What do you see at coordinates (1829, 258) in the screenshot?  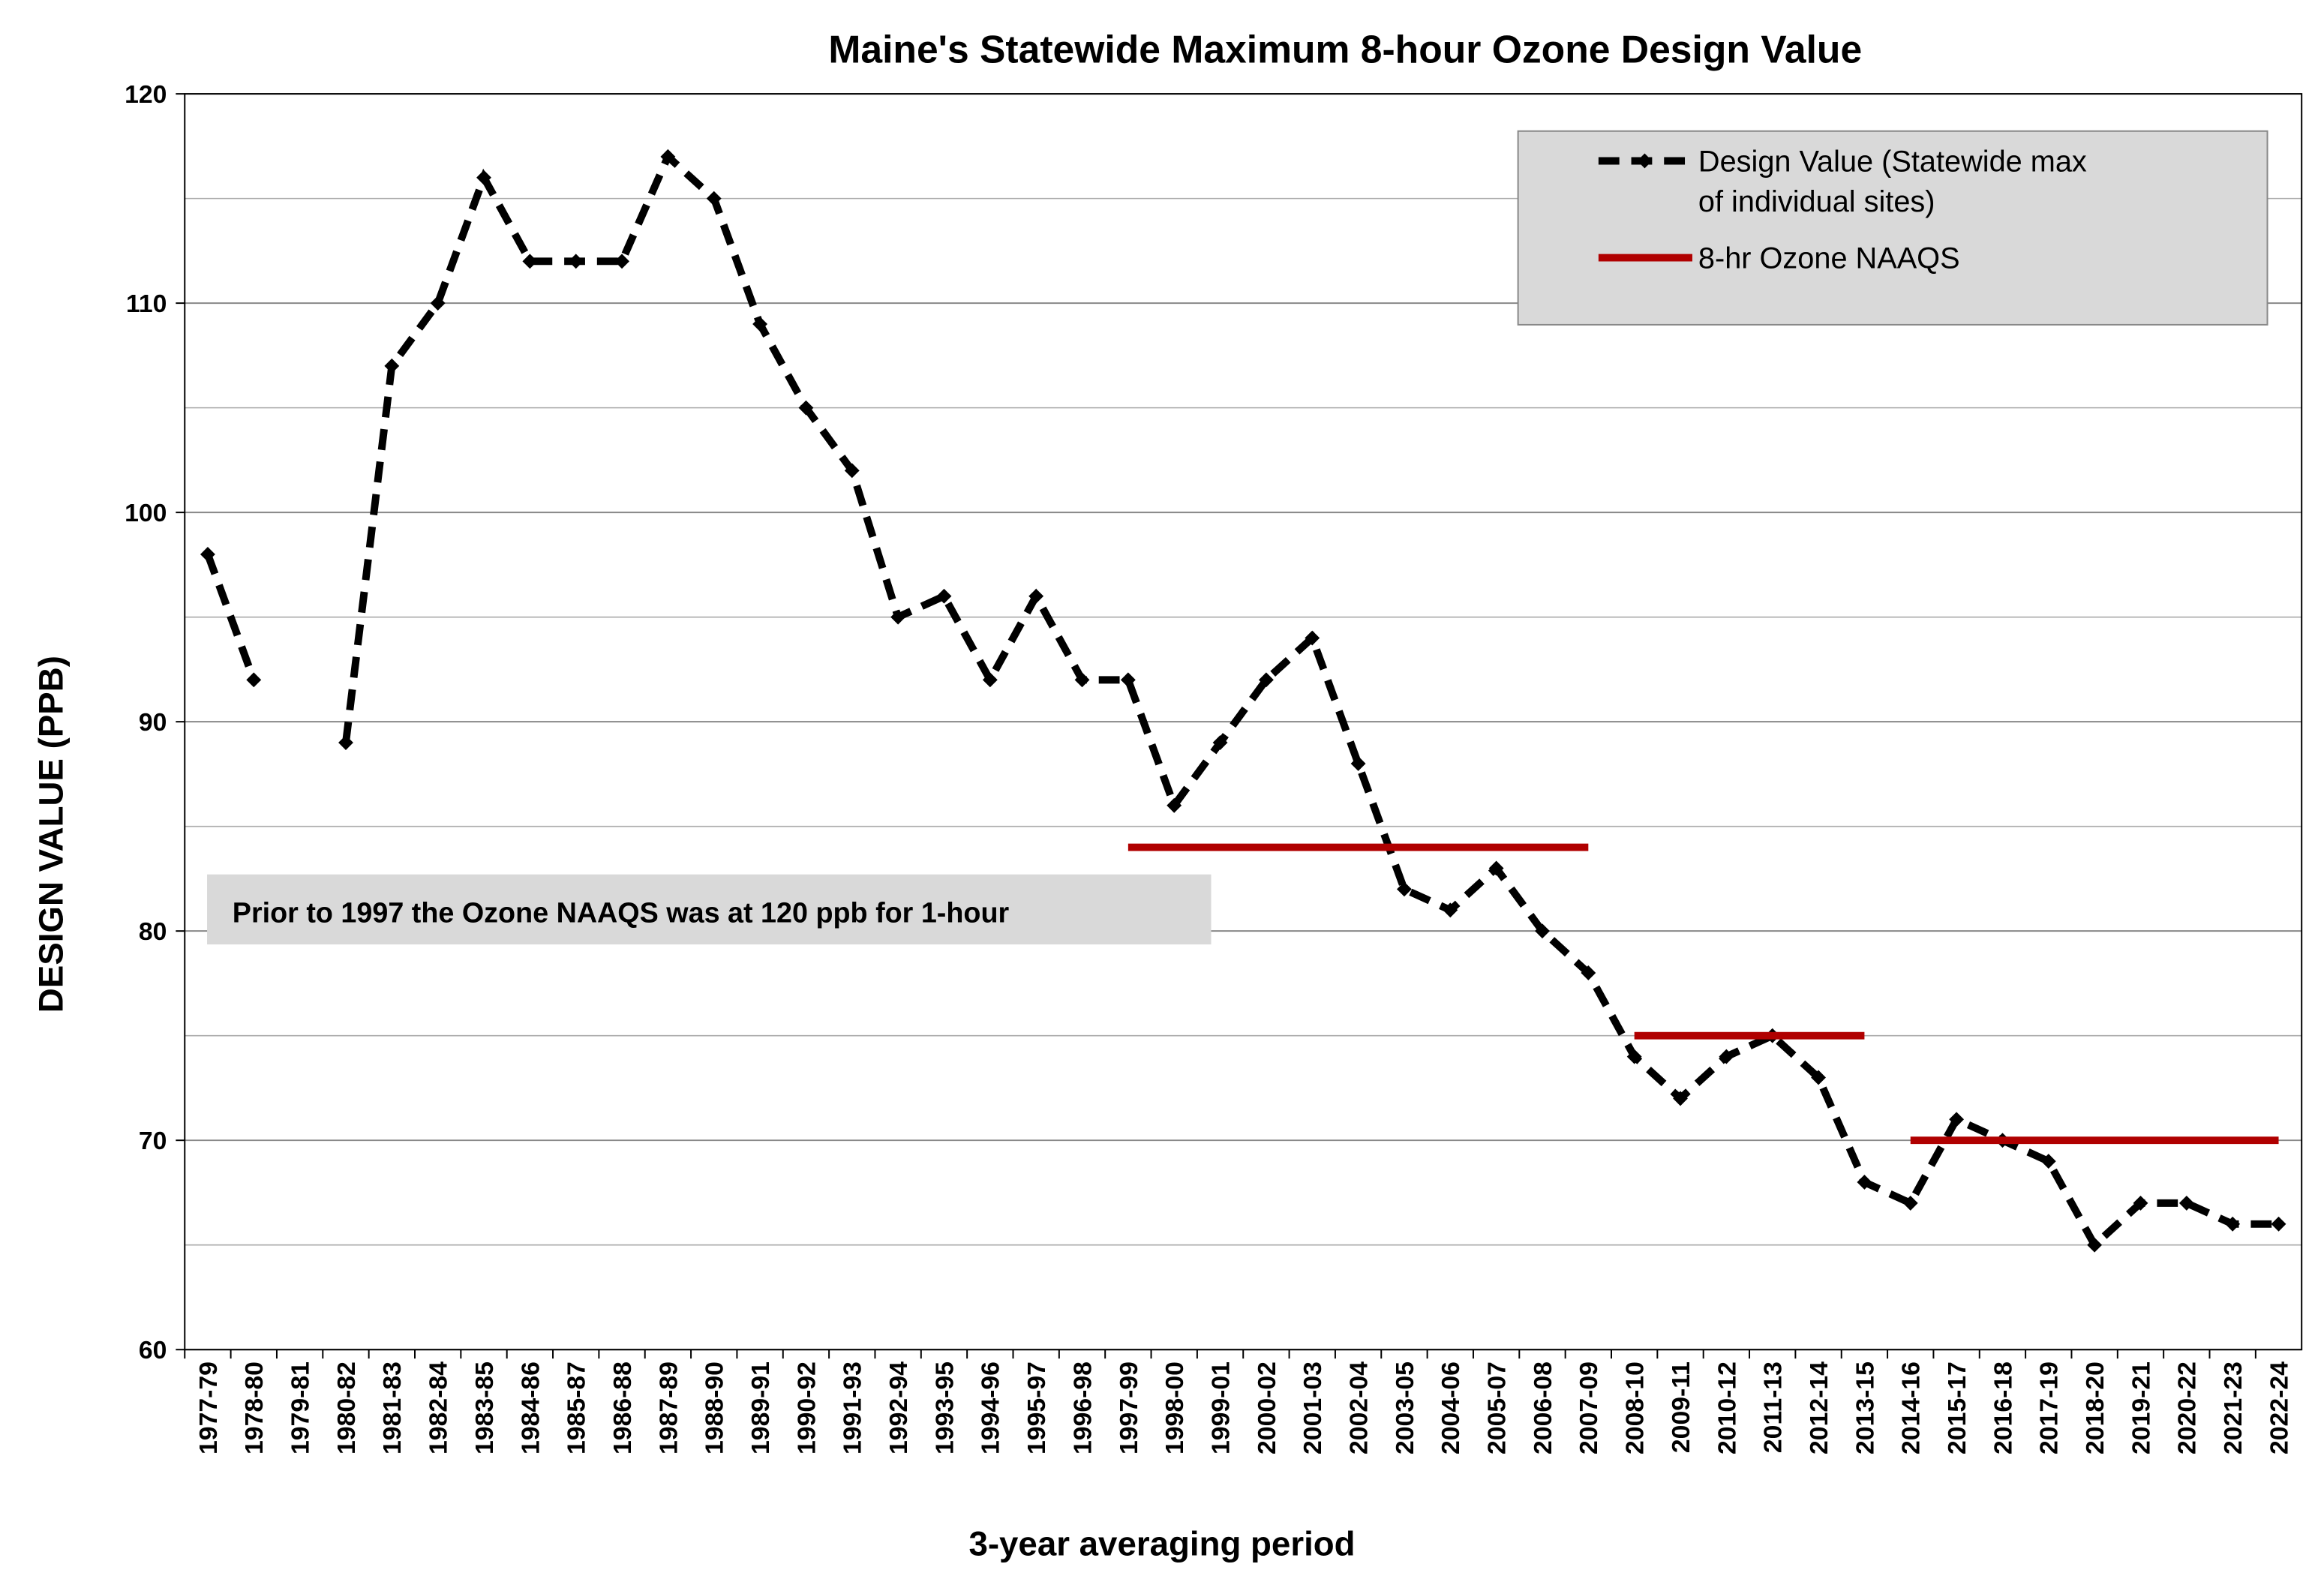 I see `legend-label: 8-hr Ozone NAAQS` at bounding box center [1829, 258].